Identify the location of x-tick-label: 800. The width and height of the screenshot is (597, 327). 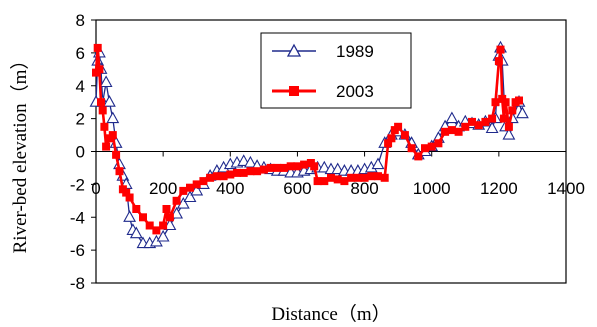
(364, 188).